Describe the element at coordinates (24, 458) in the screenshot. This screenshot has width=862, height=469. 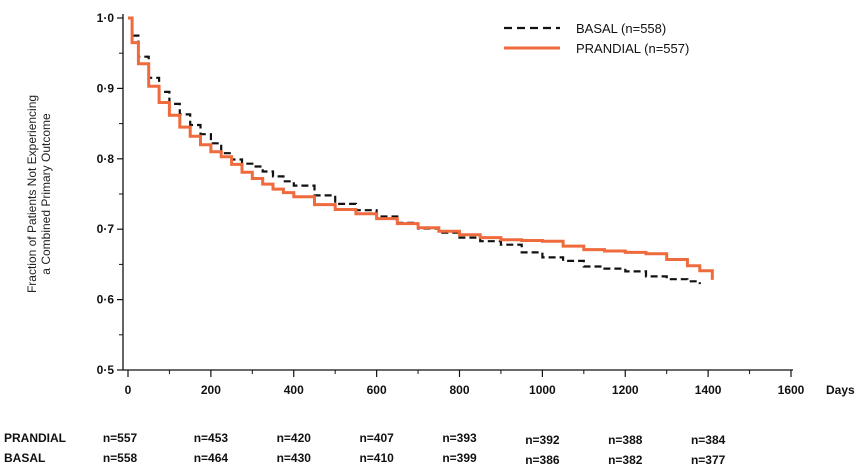
I see `risk-row-label-basal: BASAL` at that location.